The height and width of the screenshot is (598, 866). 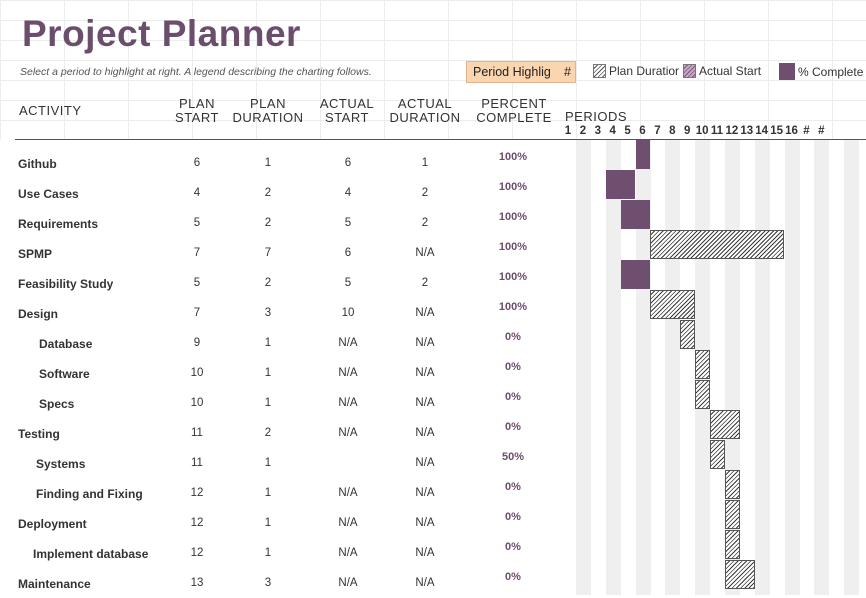 What do you see at coordinates (48, 194) in the screenshot?
I see `activity-name: Use Cases` at bounding box center [48, 194].